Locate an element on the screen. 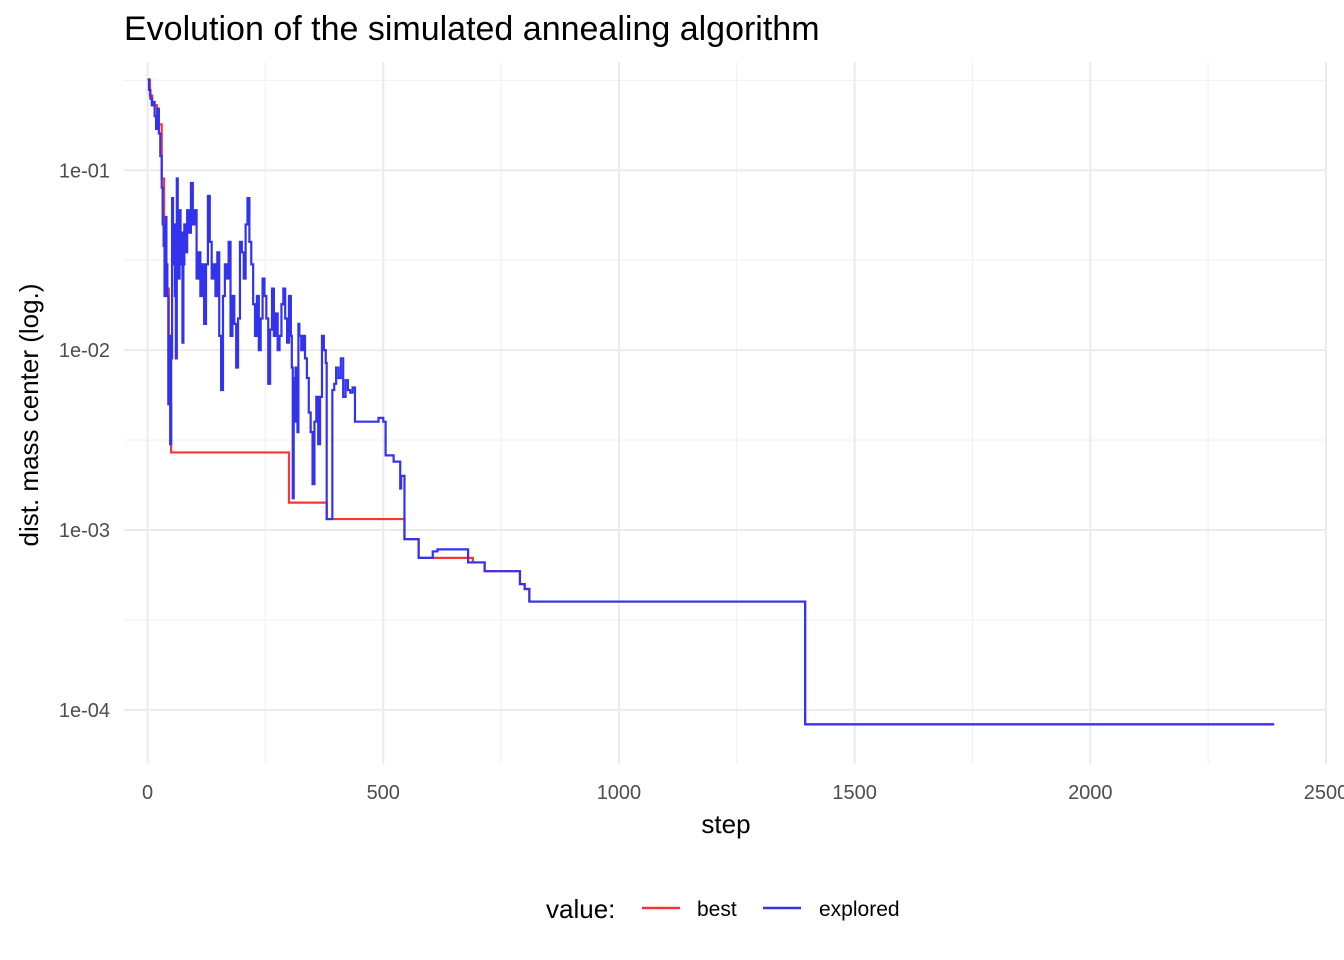  x-tick-label-0: 0 is located at coordinates (147, 793).